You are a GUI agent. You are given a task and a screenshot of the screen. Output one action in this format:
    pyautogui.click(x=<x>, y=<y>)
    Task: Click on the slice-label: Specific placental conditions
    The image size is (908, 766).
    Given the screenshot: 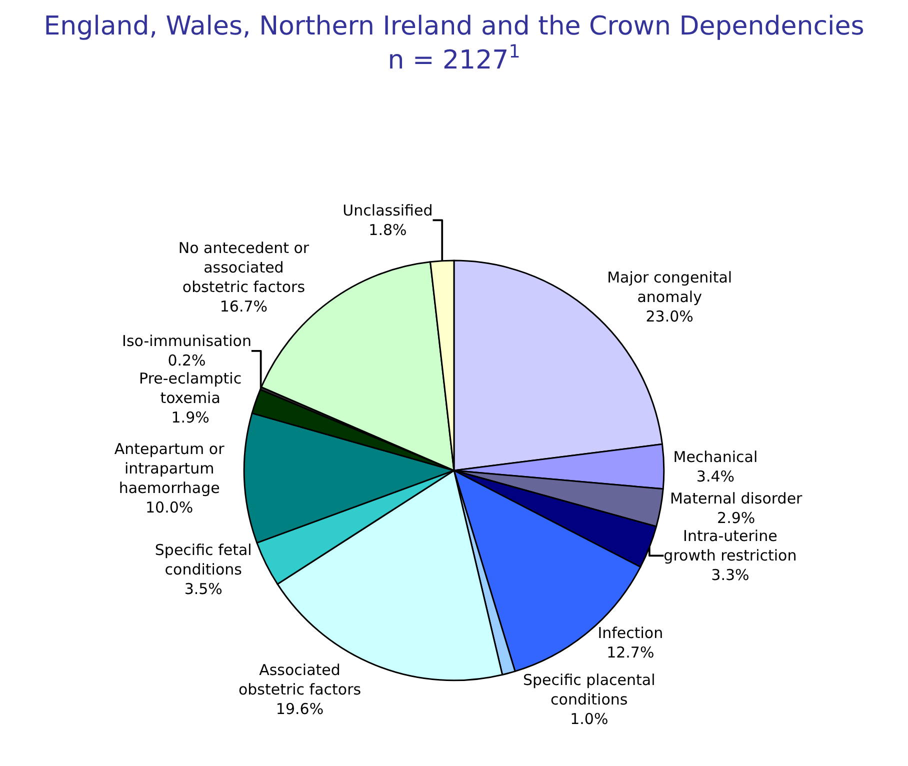 What is the action you would take?
    pyautogui.click(x=589, y=690)
    